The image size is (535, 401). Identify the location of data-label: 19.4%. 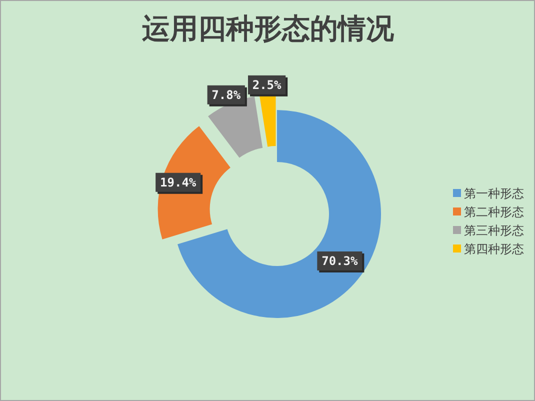
(178, 182).